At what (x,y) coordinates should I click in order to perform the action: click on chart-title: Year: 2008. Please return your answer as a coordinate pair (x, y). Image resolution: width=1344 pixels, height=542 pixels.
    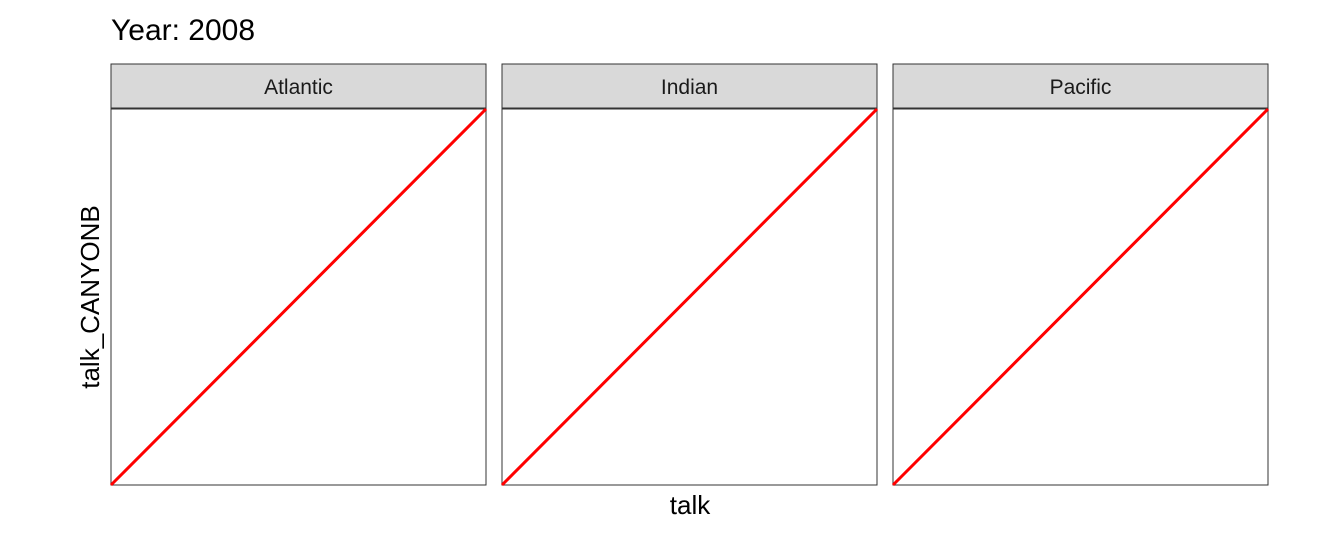
    Looking at the image, I should click on (183, 30).